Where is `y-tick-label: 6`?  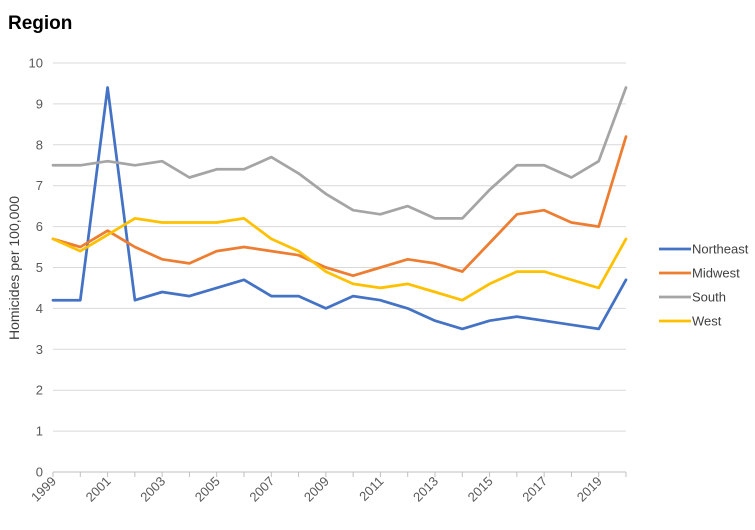
y-tick-label: 6 is located at coordinates (39, 226).